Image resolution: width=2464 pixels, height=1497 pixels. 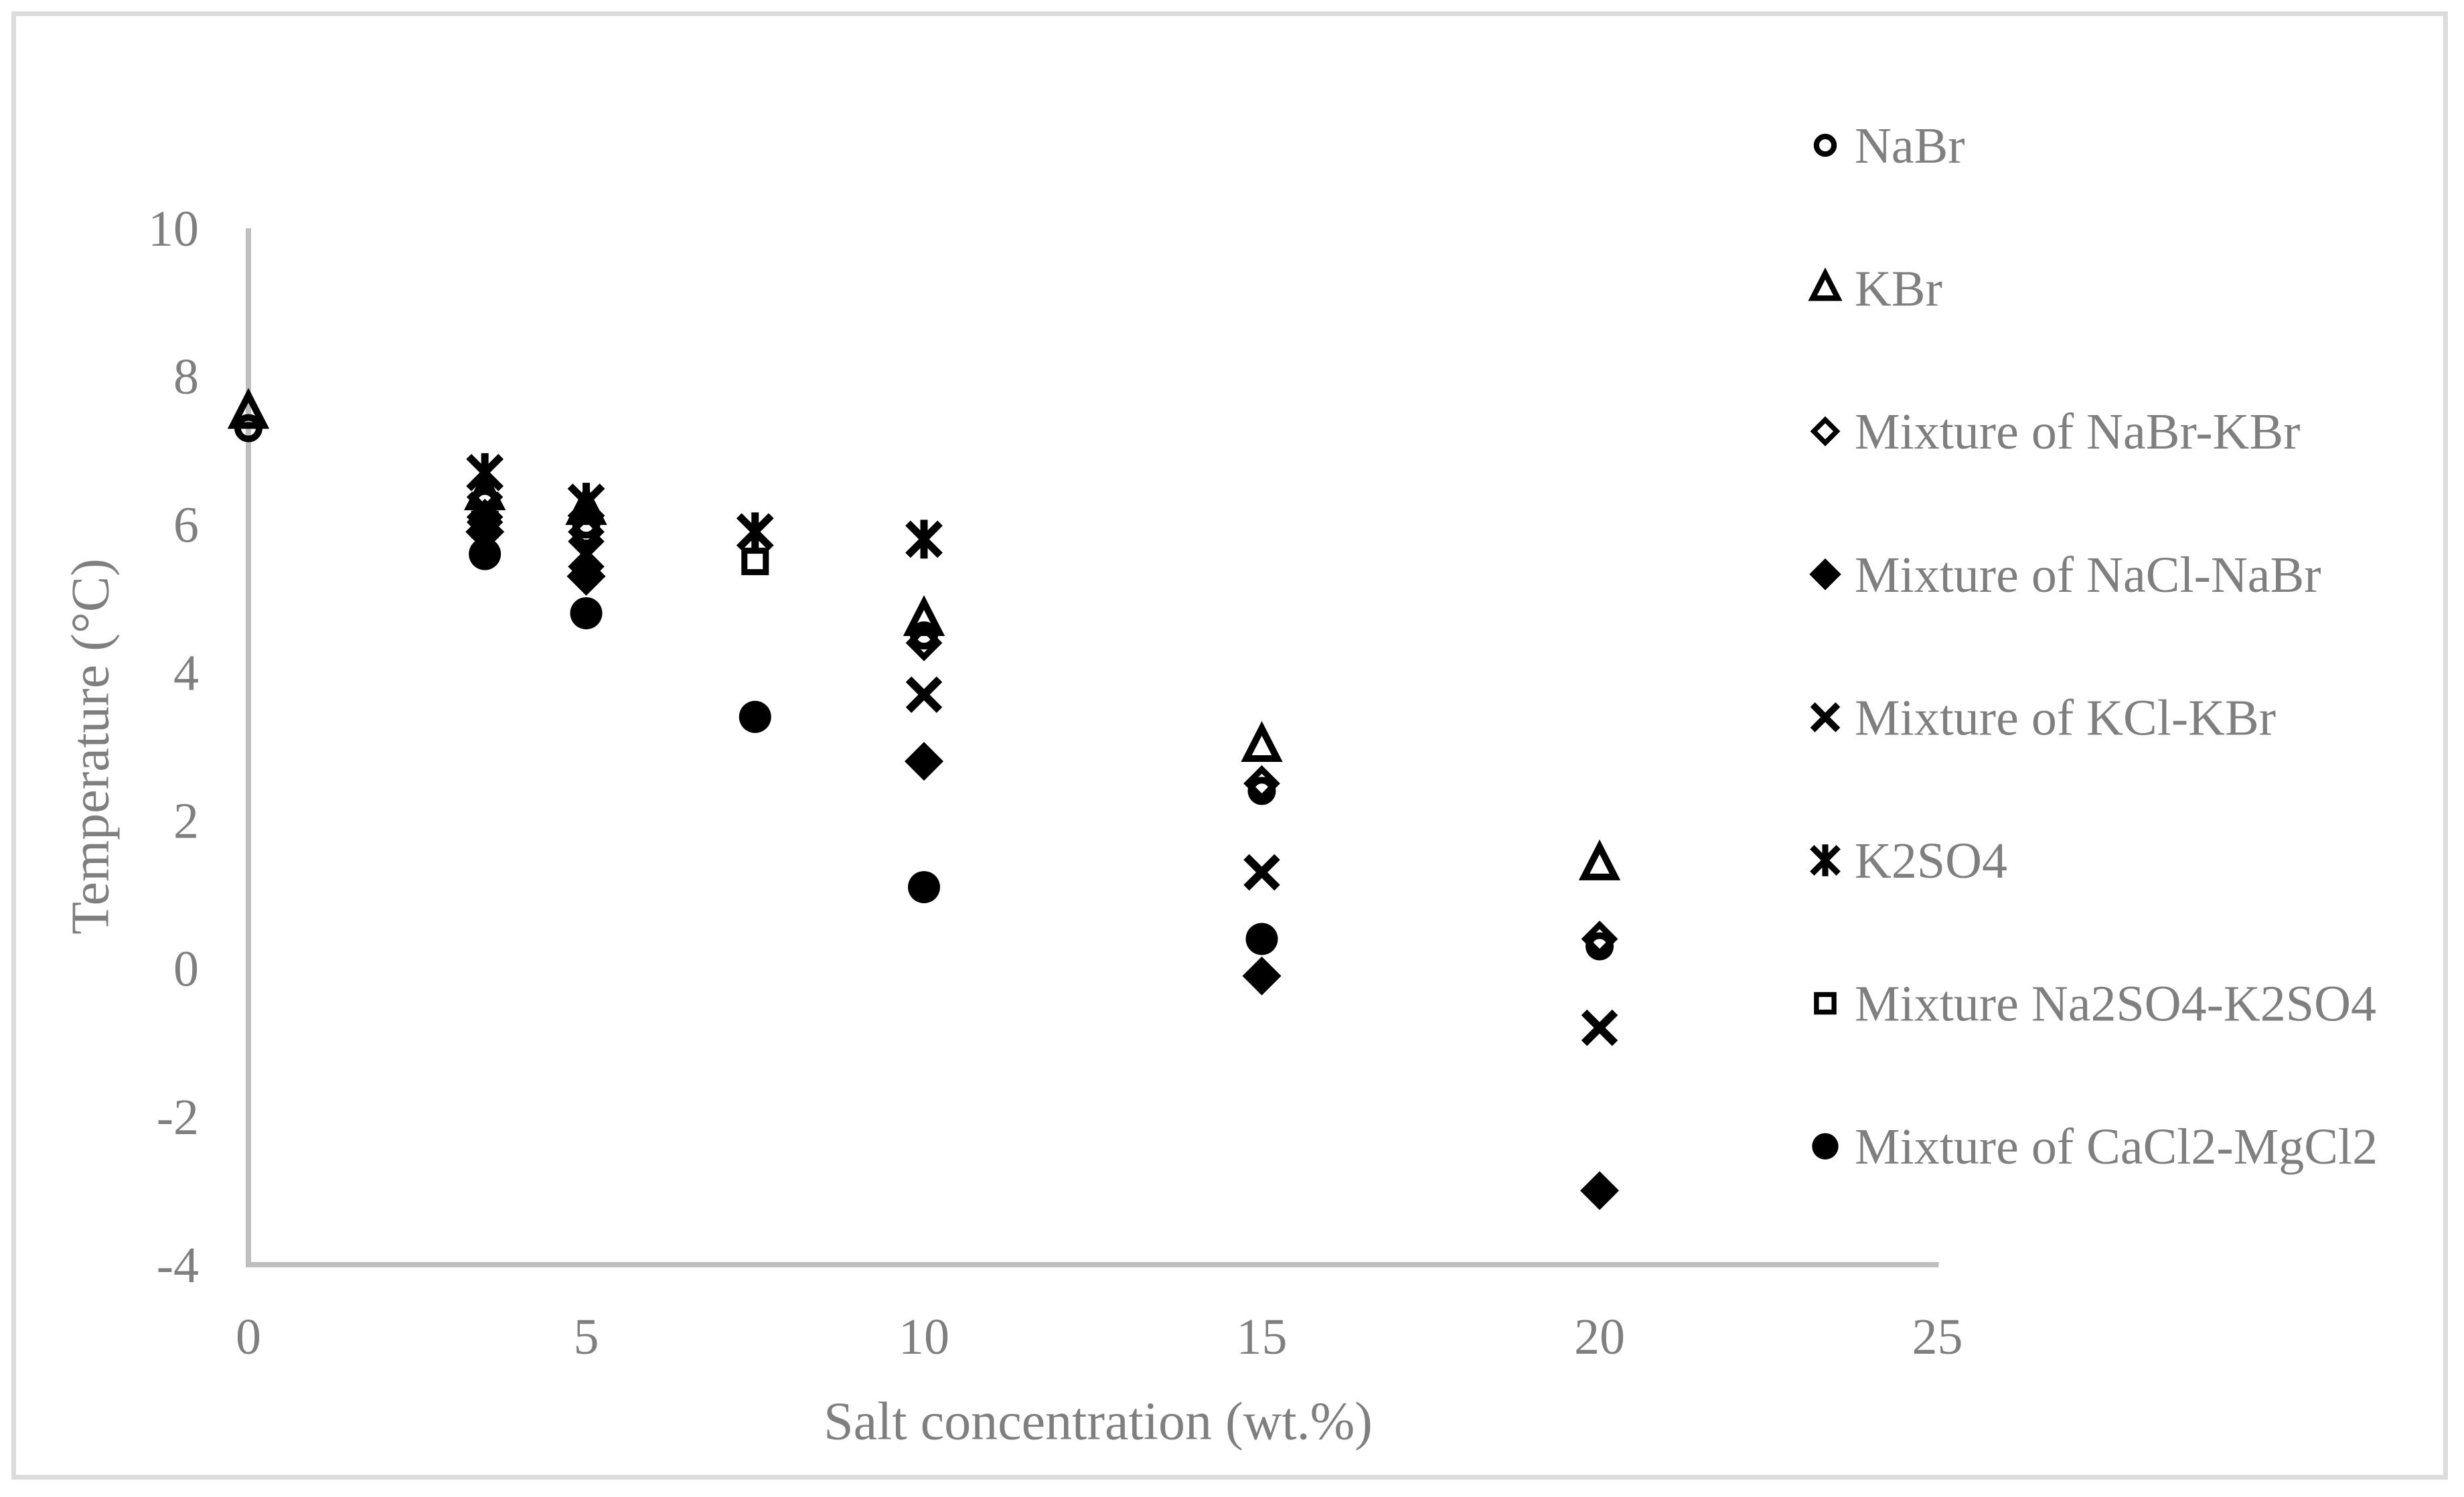 I want to click on legend-label: K2SO4, so click(x=1931, y=861).